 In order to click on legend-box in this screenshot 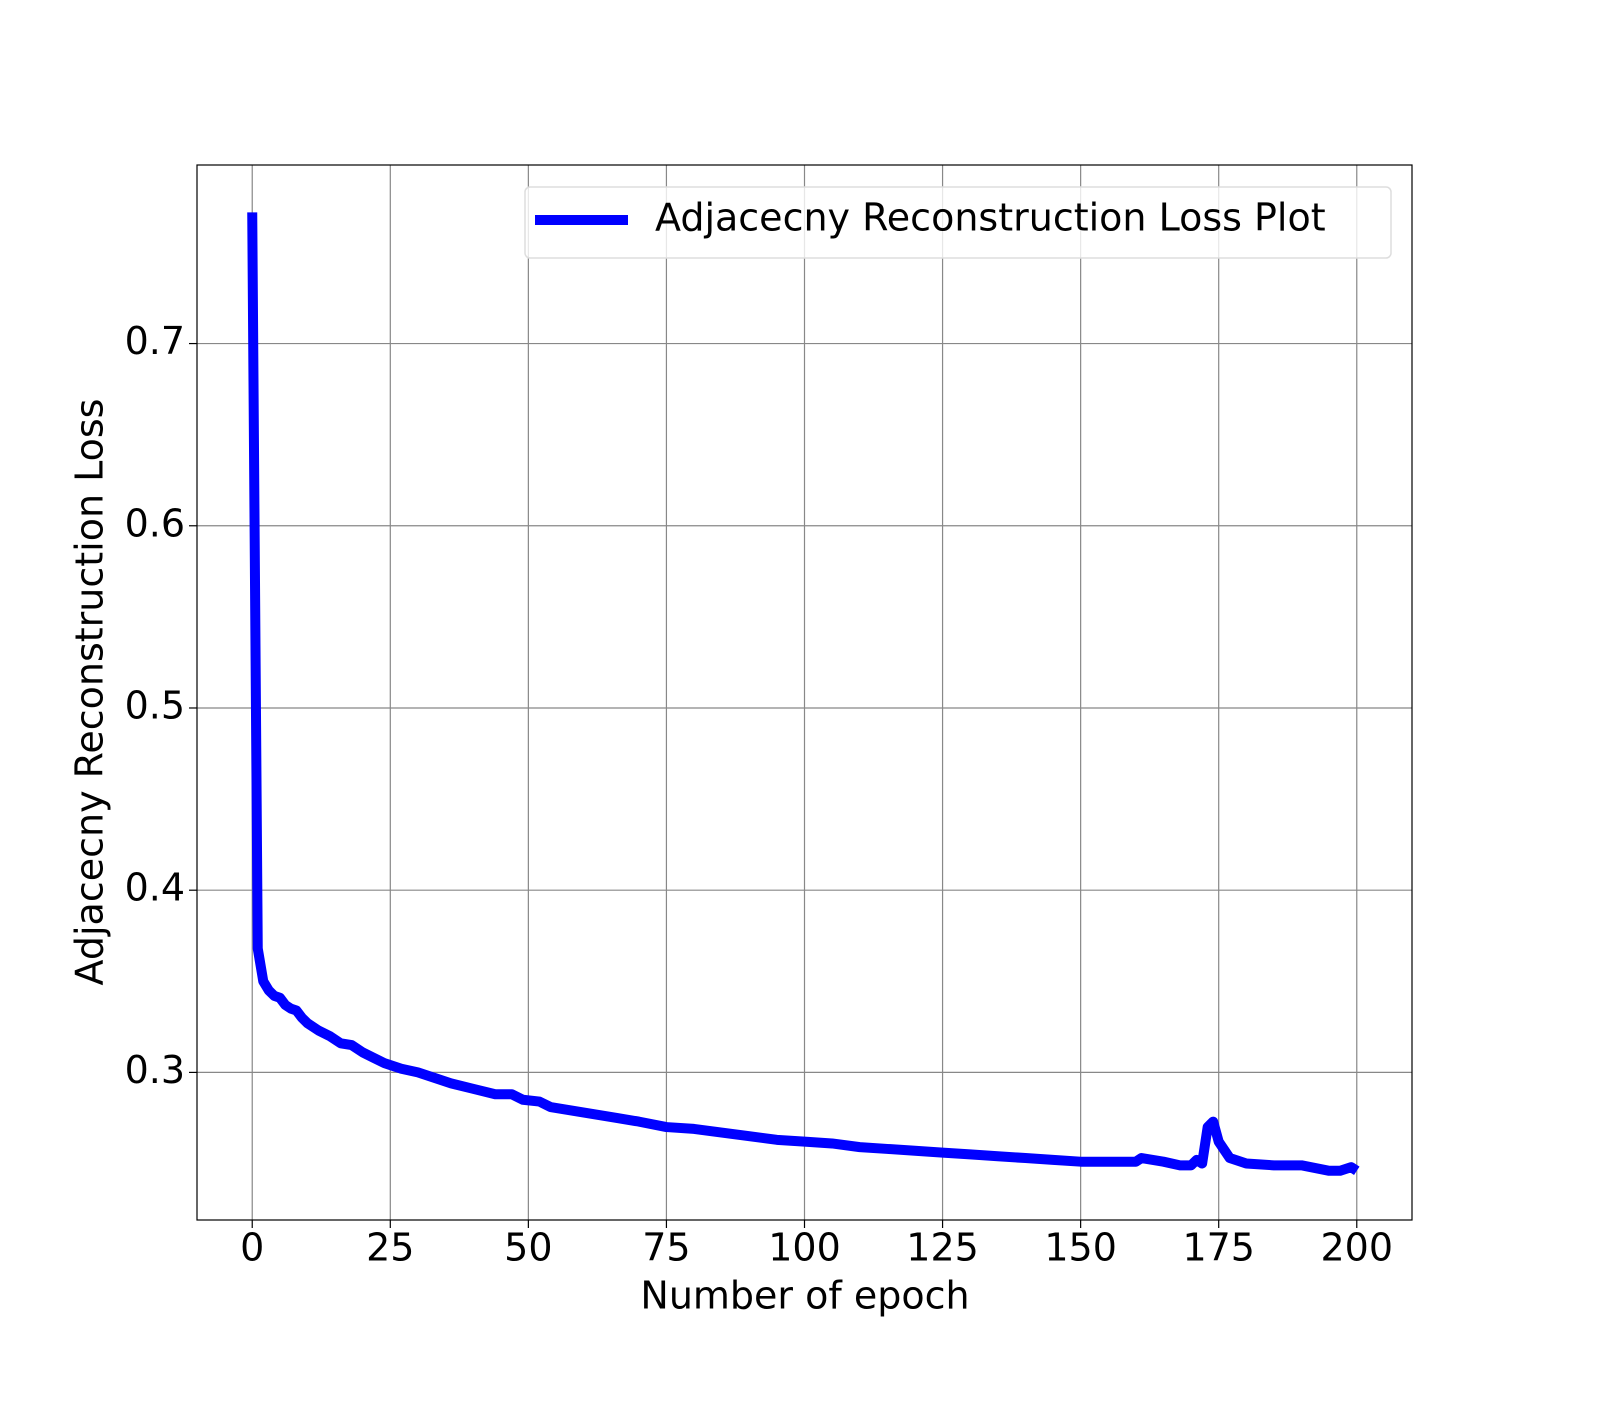, I will do `click(958, 222)`.